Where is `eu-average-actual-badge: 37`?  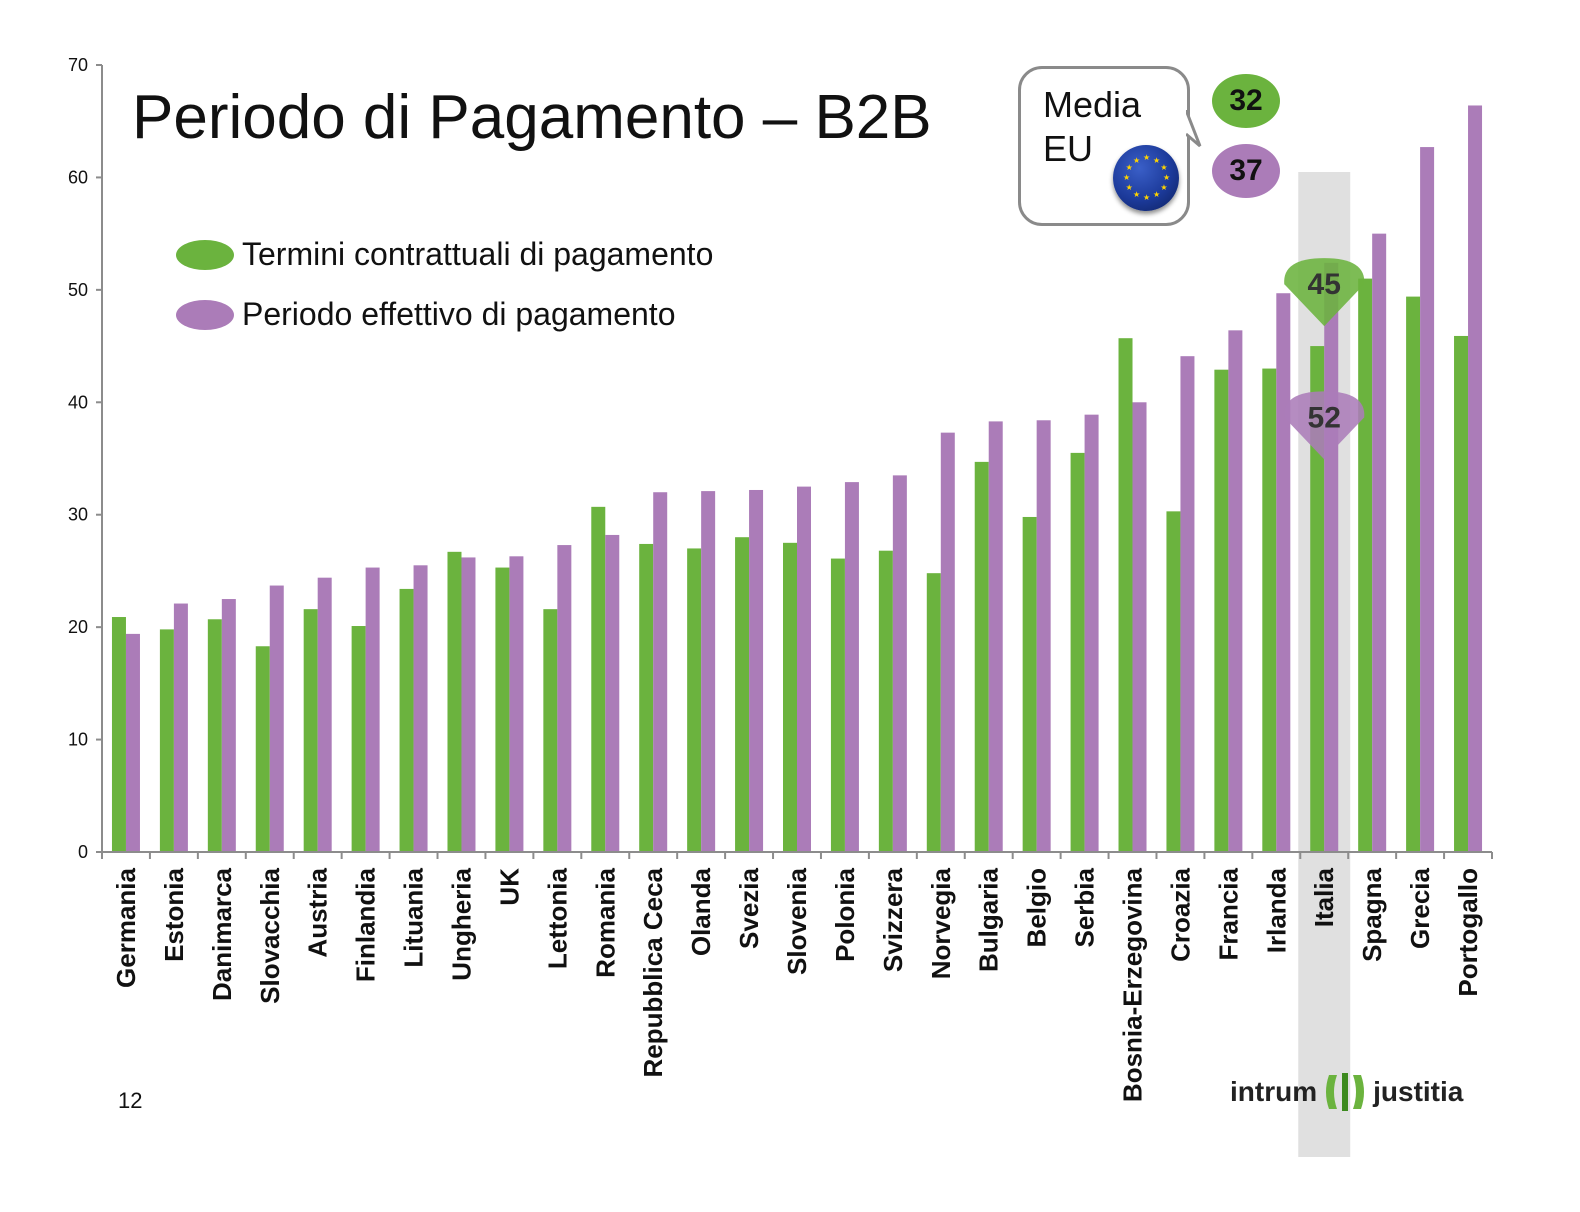
eu-average-actual-badge: 37 is located at coordinates (1246, 171).